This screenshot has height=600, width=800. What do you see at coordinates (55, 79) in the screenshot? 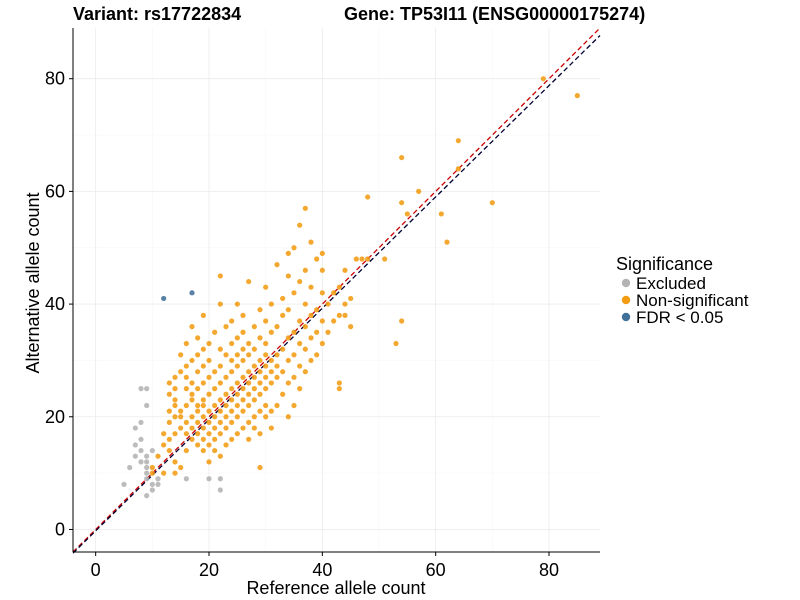
I see `y-tick-label: 80` at bounding box center [55, 79].